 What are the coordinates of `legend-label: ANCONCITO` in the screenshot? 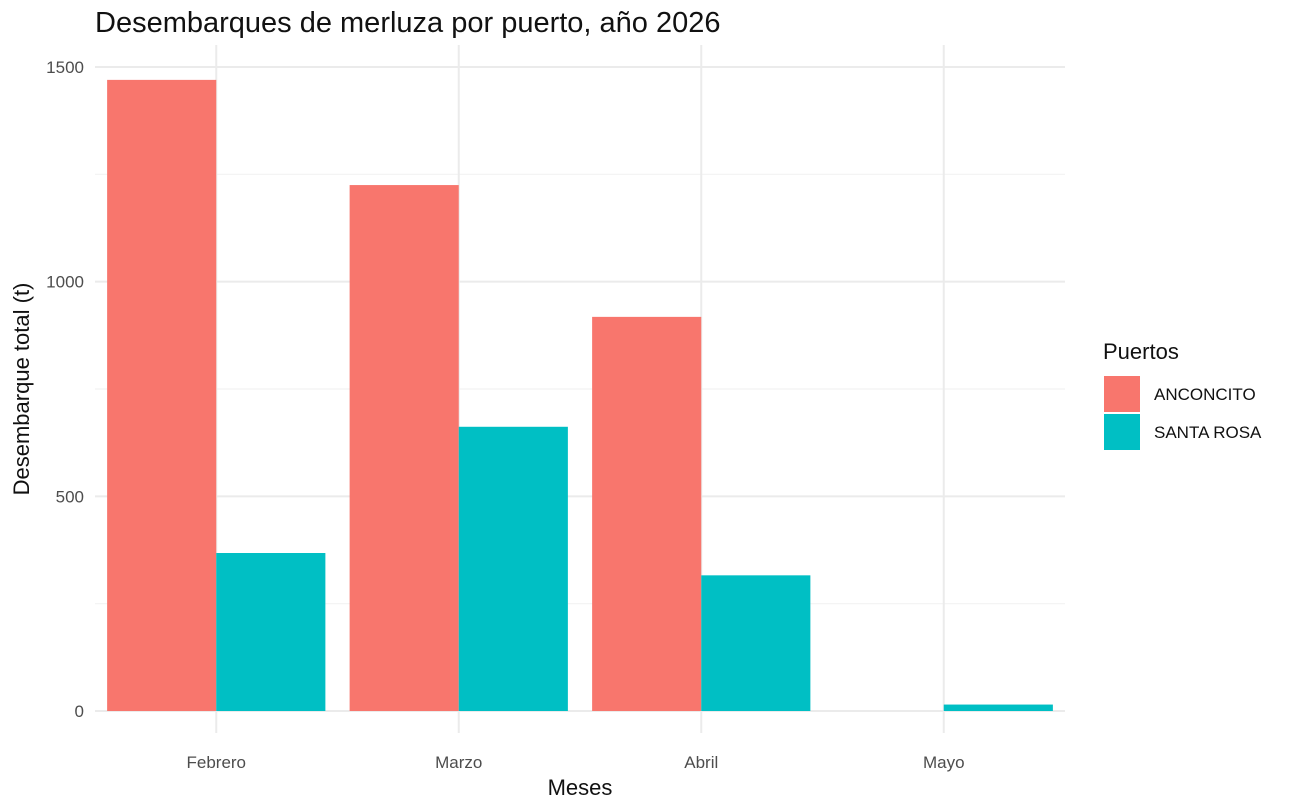 It's located at (1205, 394).